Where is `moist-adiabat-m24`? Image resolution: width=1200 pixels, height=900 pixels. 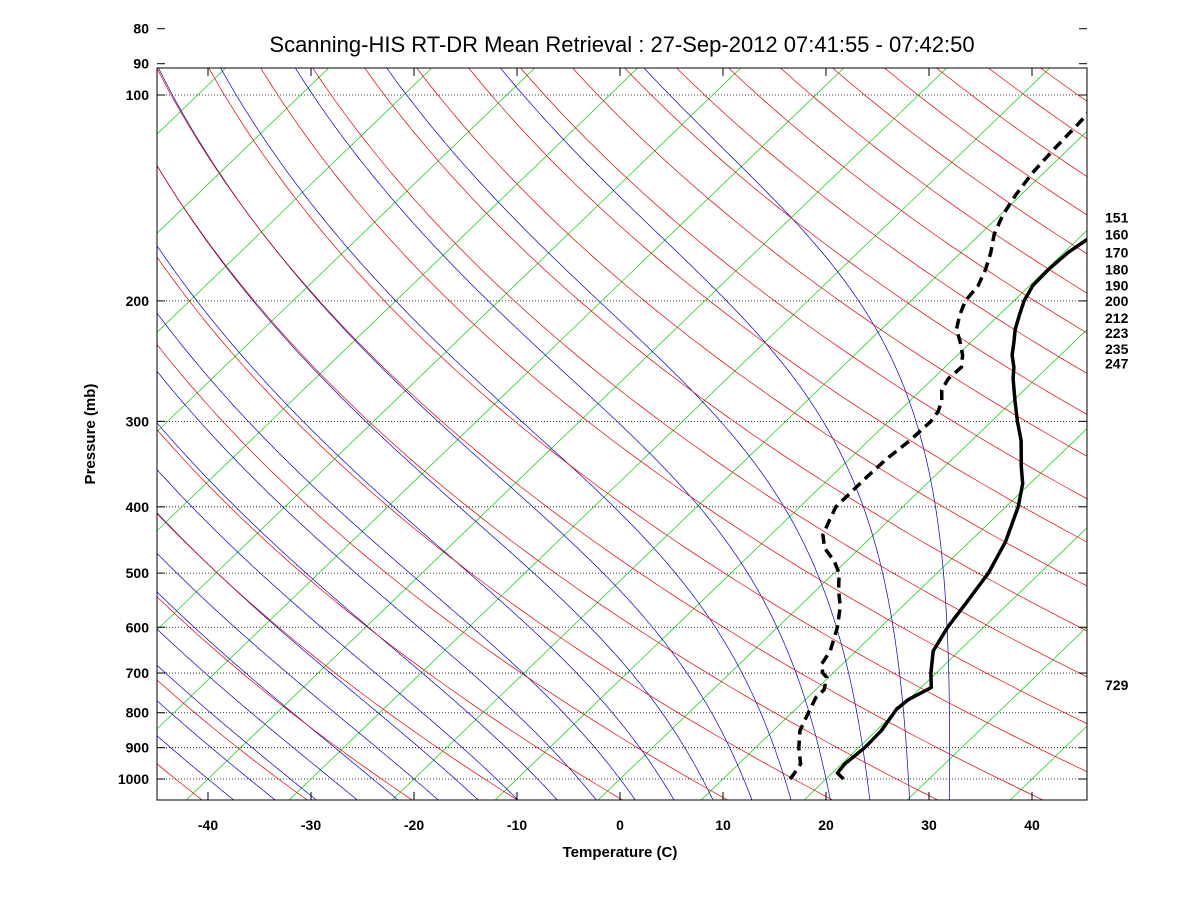
moist-adiabat-m24 is located at coordinates (278, 695).